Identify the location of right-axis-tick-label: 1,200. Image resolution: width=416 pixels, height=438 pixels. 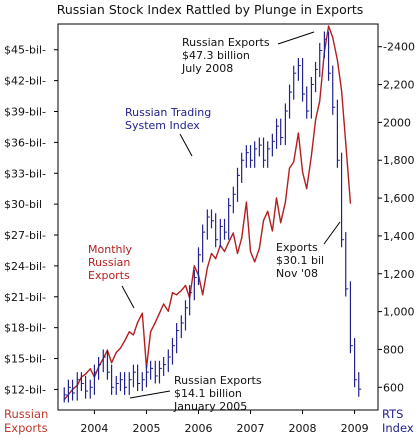
(399, 274).